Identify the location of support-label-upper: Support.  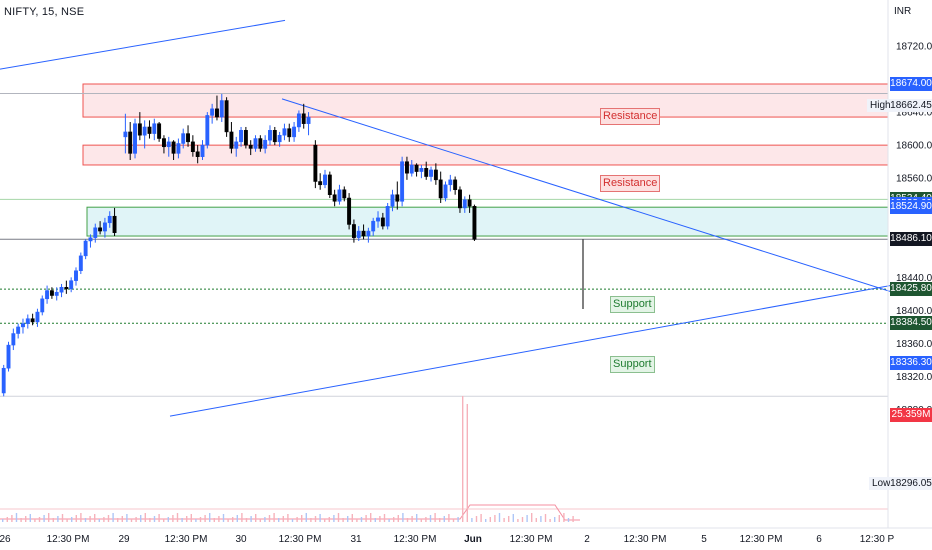
(632, 304).